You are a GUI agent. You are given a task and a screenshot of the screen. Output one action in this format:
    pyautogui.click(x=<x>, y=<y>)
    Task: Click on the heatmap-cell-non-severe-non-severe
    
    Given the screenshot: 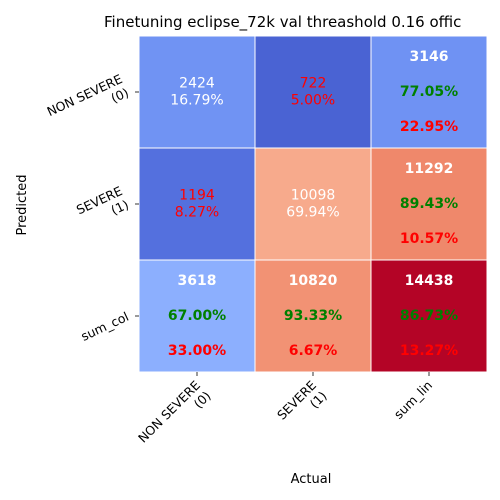 What is the action you would take?
    pyautogui.click(x=197, y=92)
    